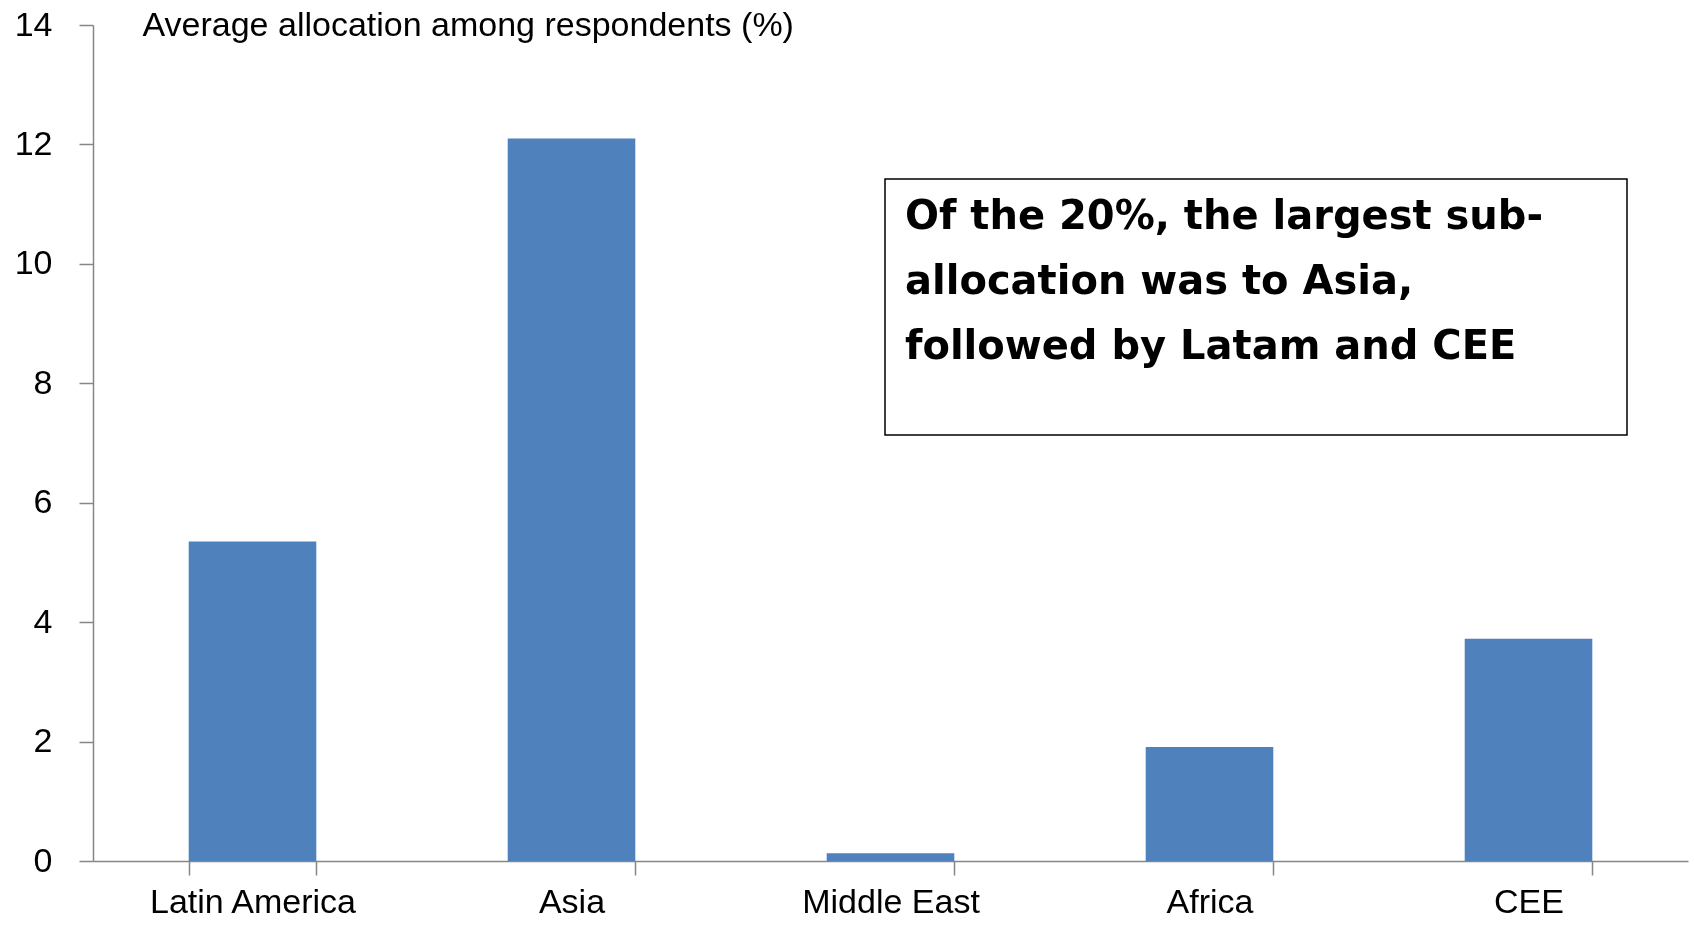  Describe the element at coordinates (43, 381) in the screenshot. I see `y-tick-label: 8` at that location.